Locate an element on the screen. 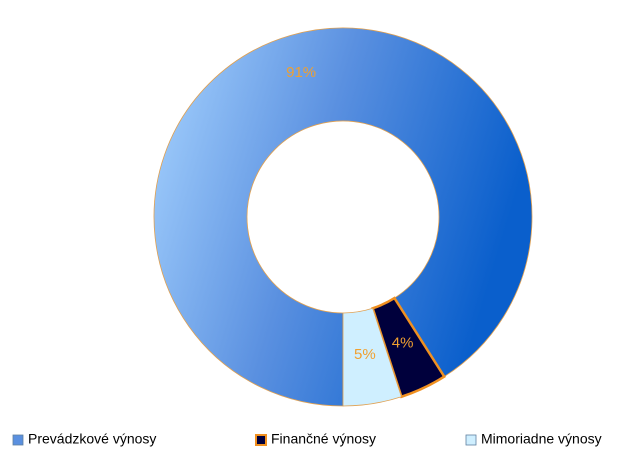 The width and height of the screenshot is (640, 457). data-label: 5% is located at coordinates (365, 354).